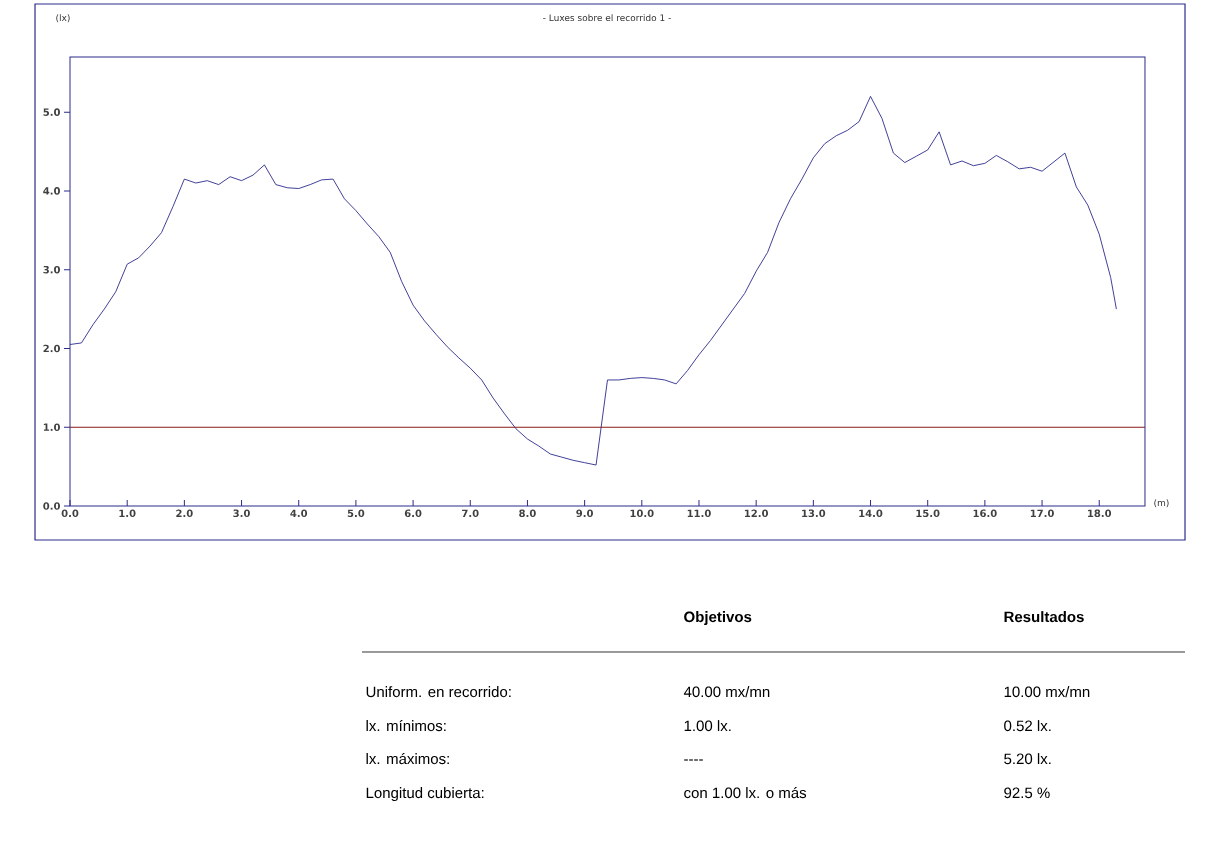  What do you see at coordinates (70, 513) in the screenshot?
I see `x-tick-label: 0.0` at bounding box center [70, 513].